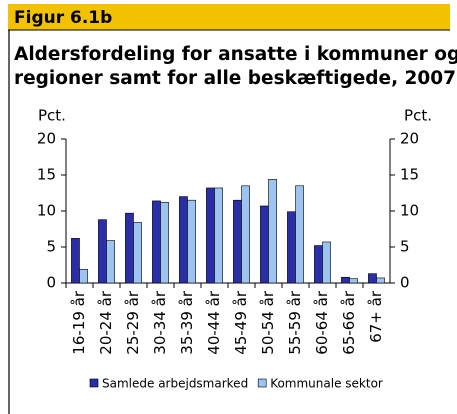  I want to click on y-tick-label: 10, so click(46, 211).